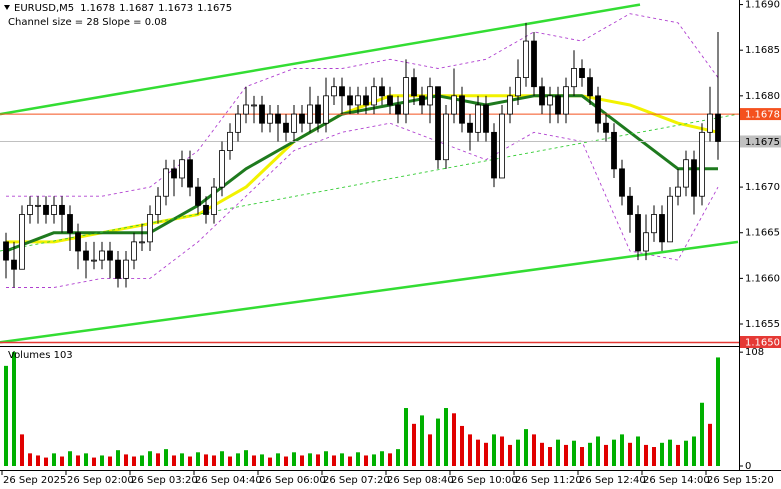 The width and height of the screenshot is (781, 489). What do you see at coordinates (762, 324) in the screenshot?
I see `y-tick-label: 1.1655` at bounding box center [762, 324].